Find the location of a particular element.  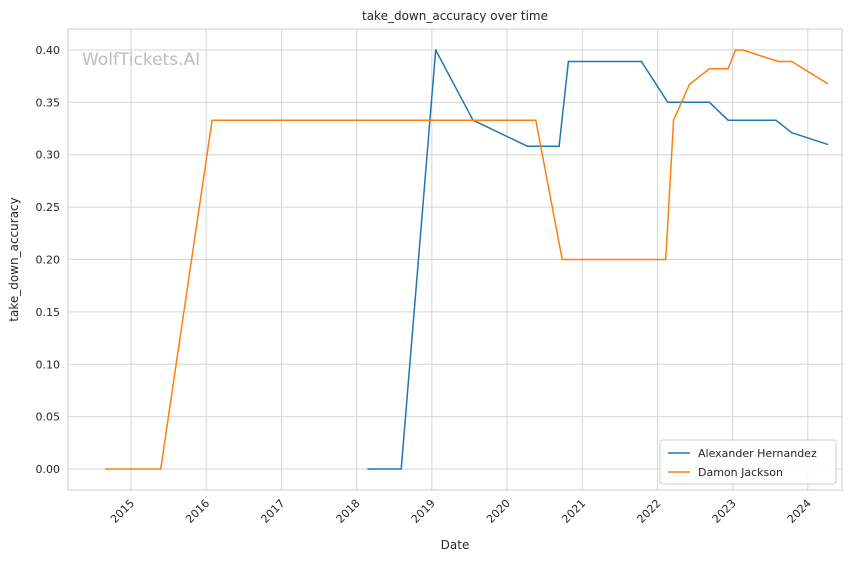

legend-label-damon-jackson: Damon Jackson is located at coordinates (740, 472).